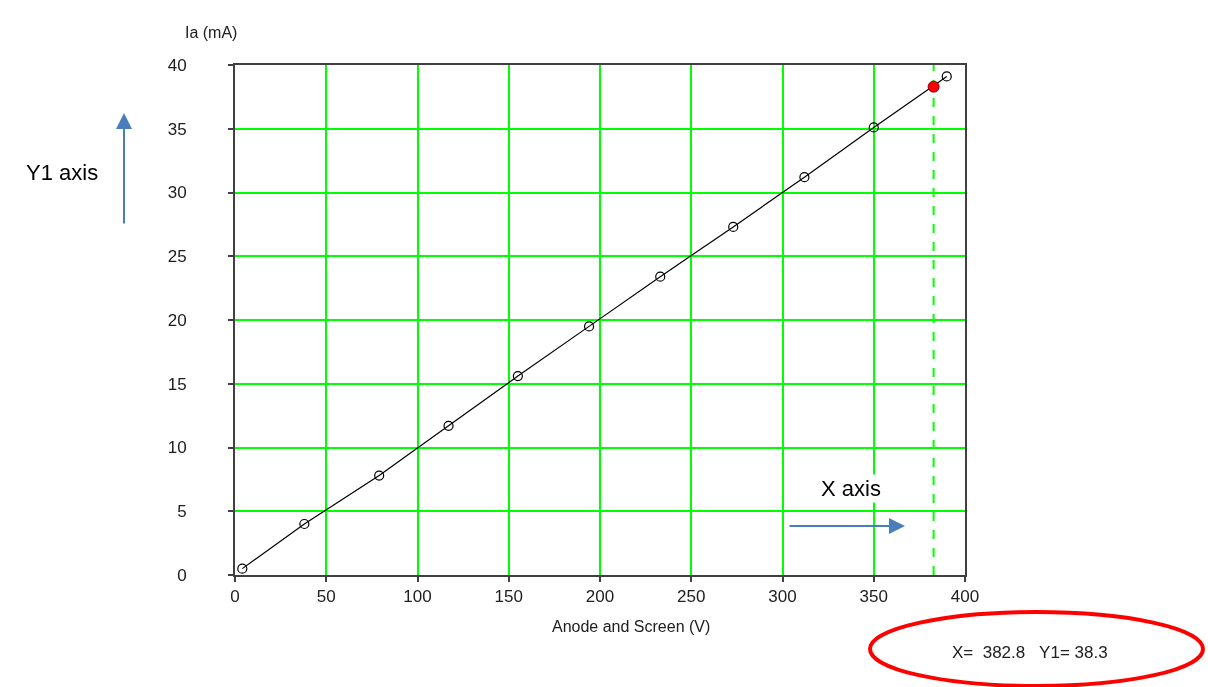 The image size is (1208, 687). Describe the element at coordinates (62, 172) in the screenshot. I see `text: Y1 axis` at that location.